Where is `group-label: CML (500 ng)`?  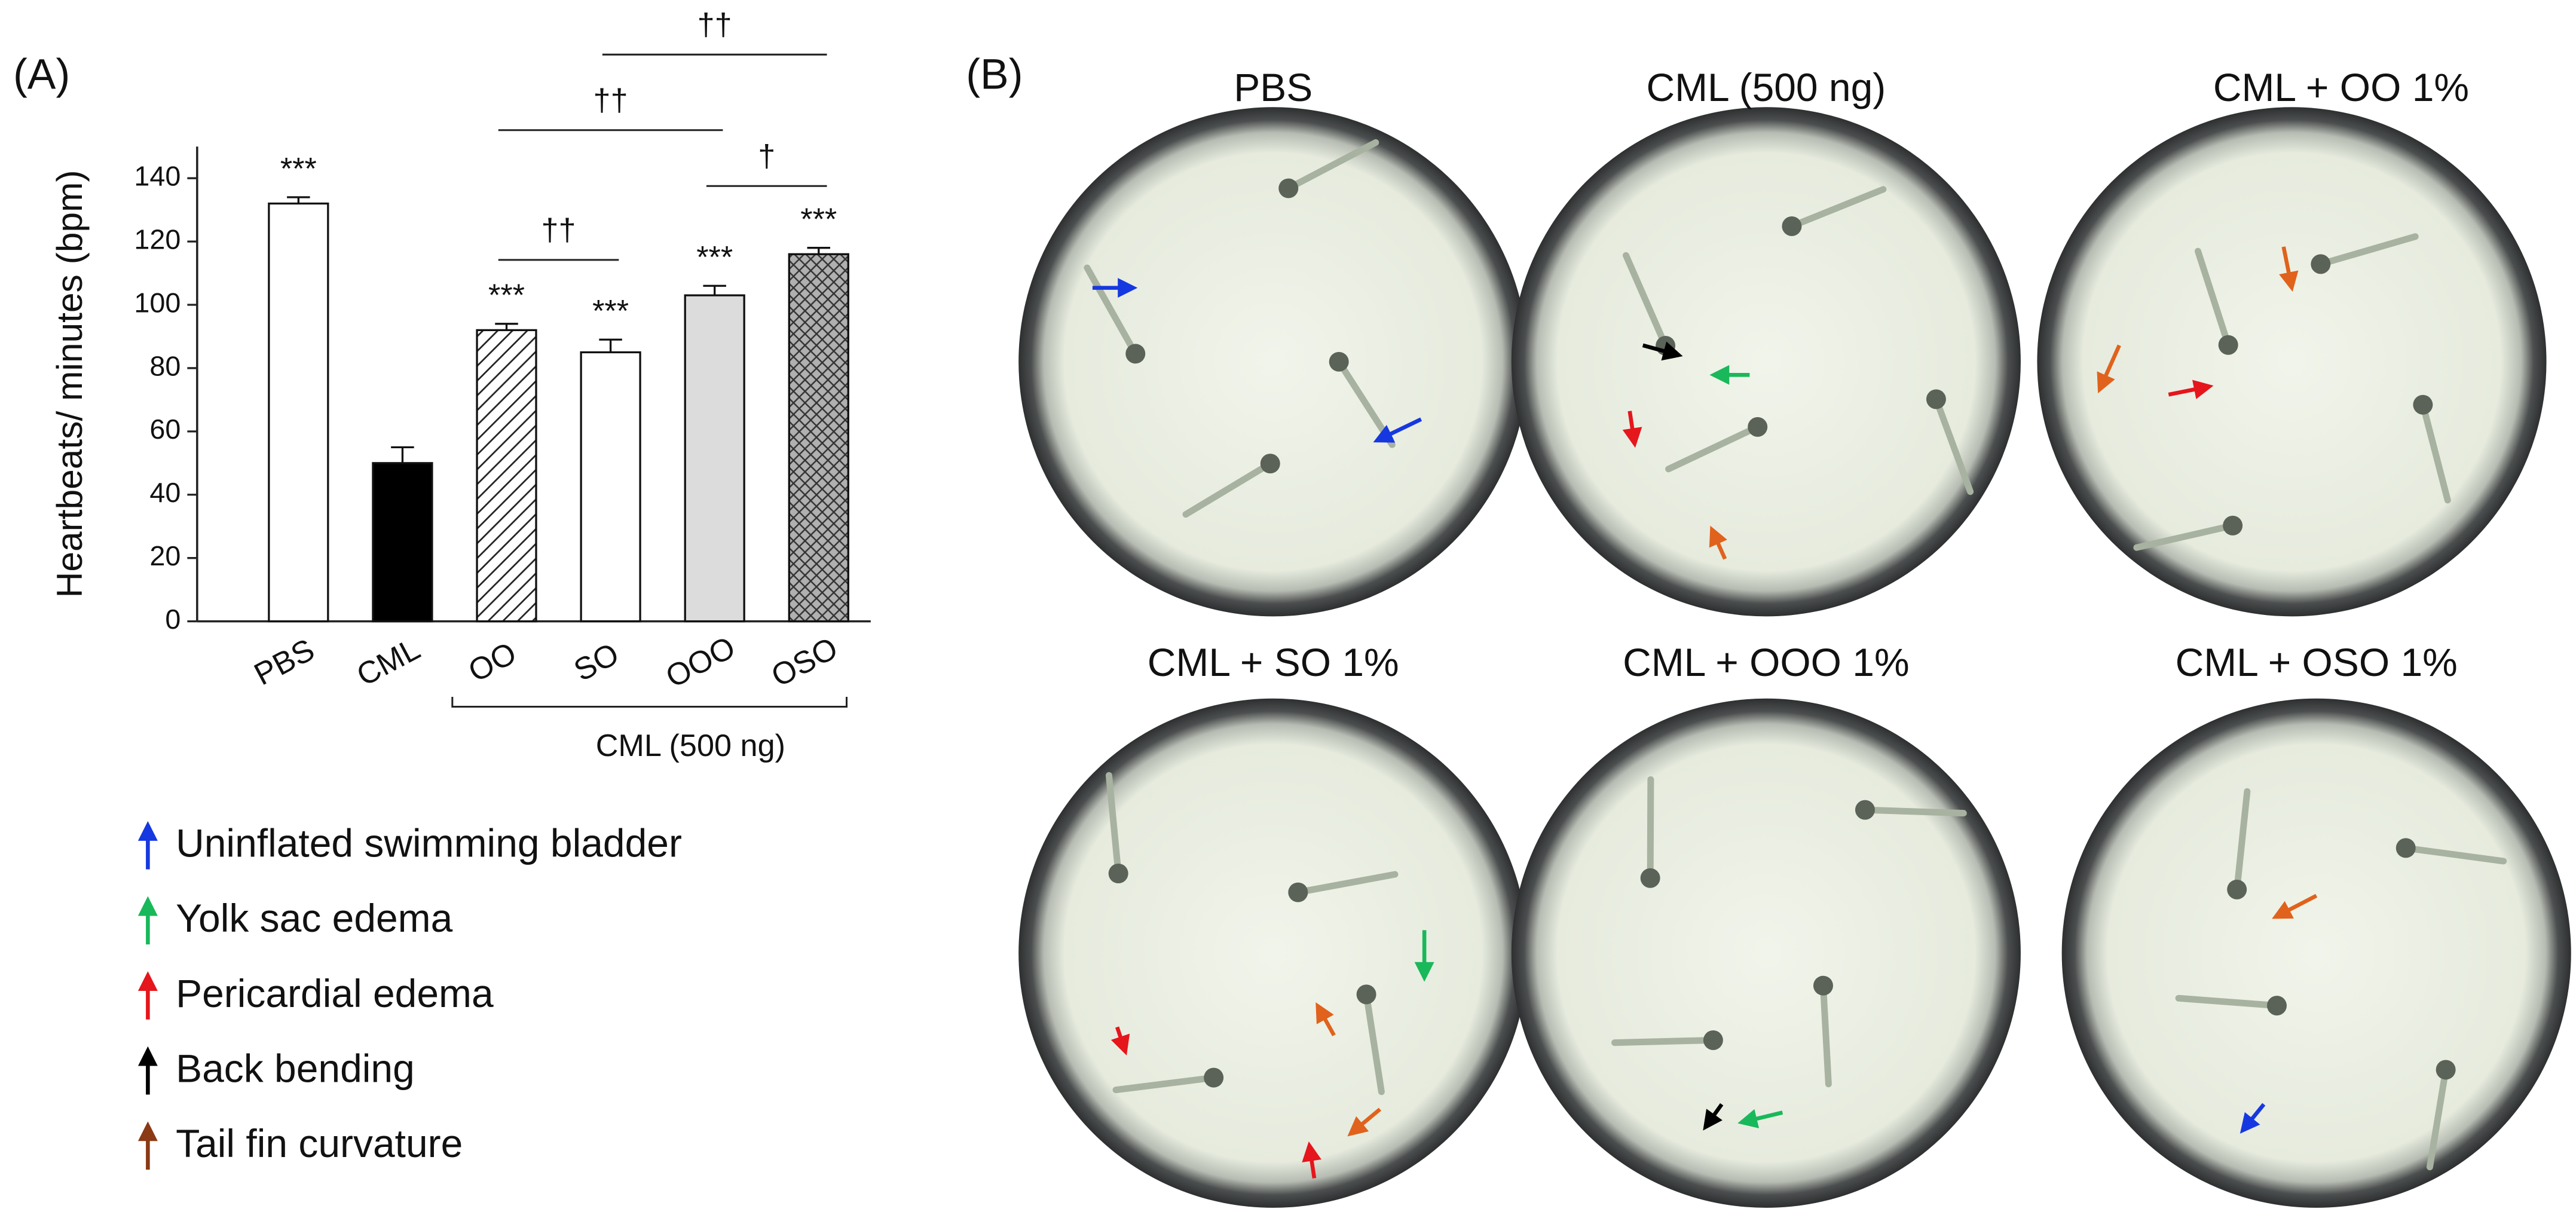 group-label: CML (500 ng) is located at coordinates (690, 746).